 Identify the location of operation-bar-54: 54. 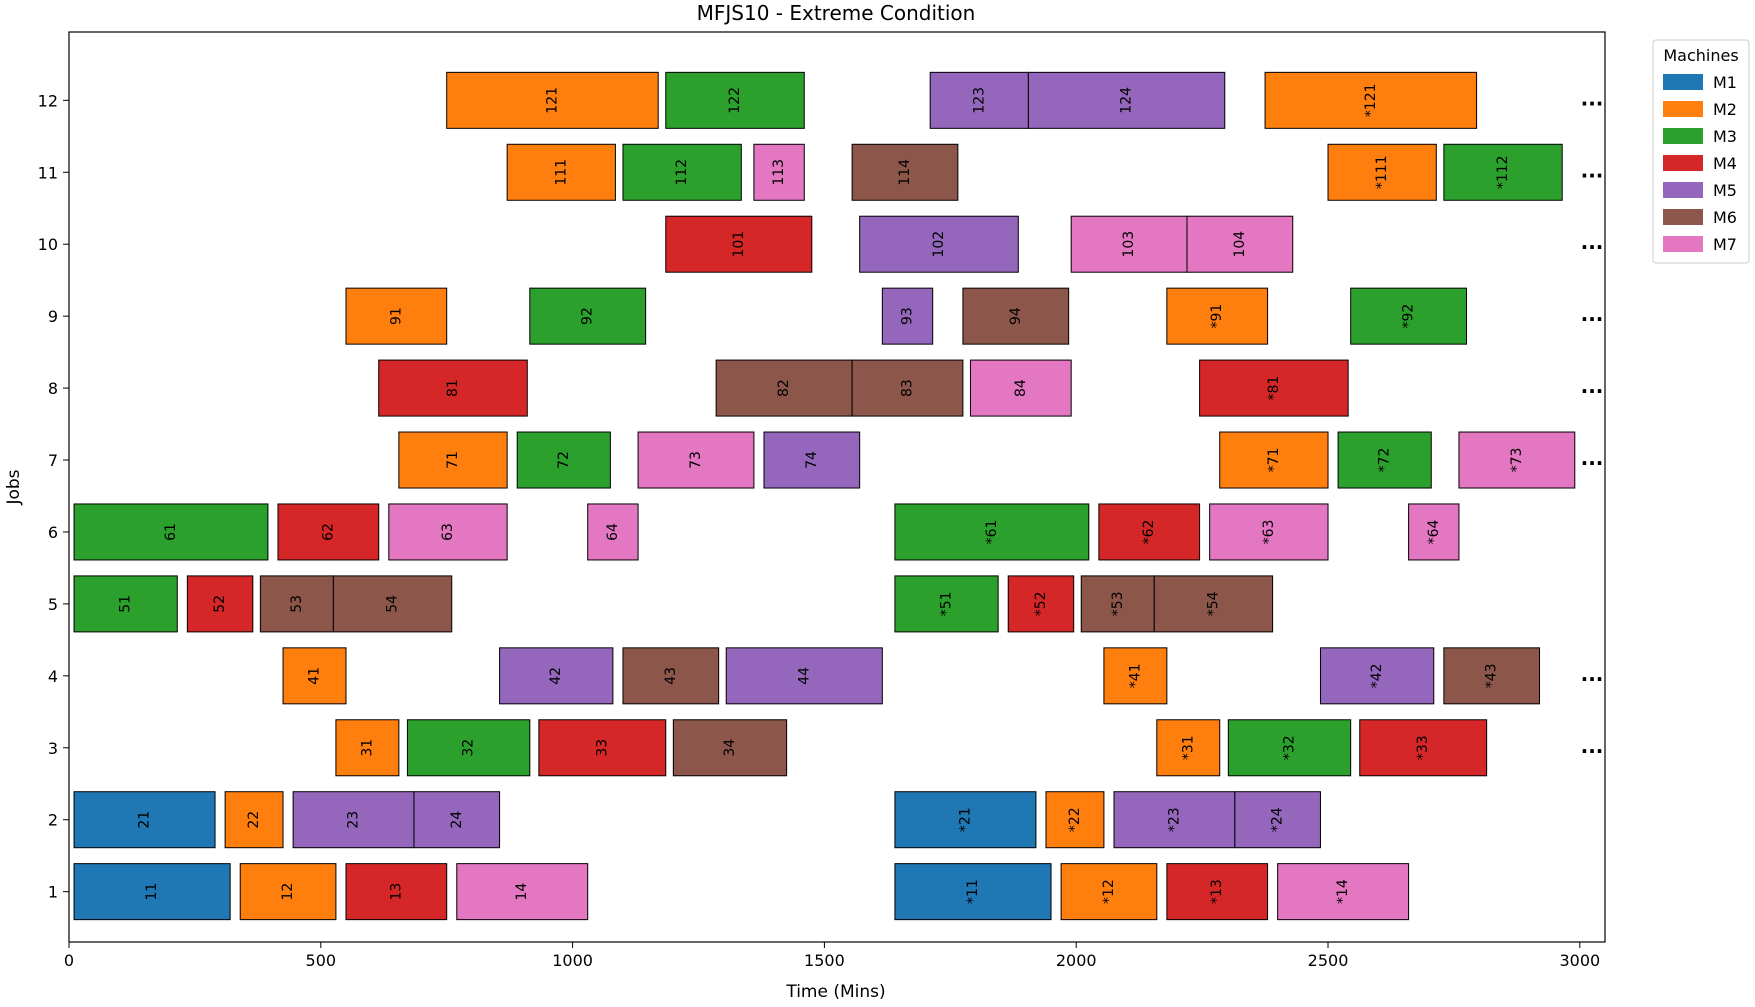
(392, 604).